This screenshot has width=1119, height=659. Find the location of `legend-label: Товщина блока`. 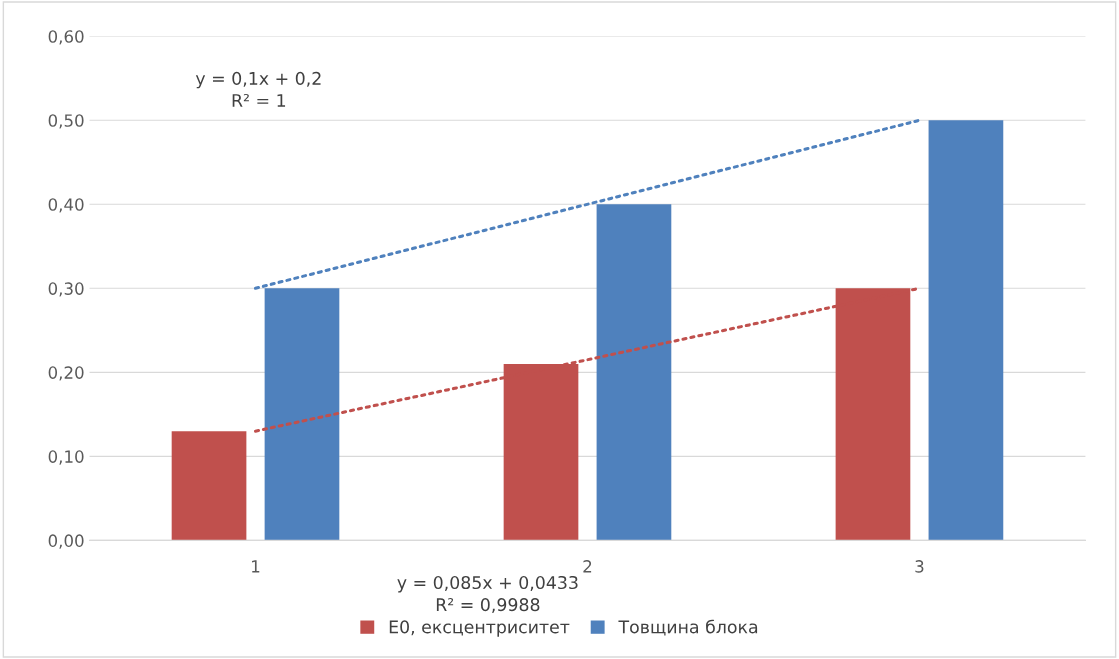

legend-label: Товщина блока is located at coordinates (688, 627).